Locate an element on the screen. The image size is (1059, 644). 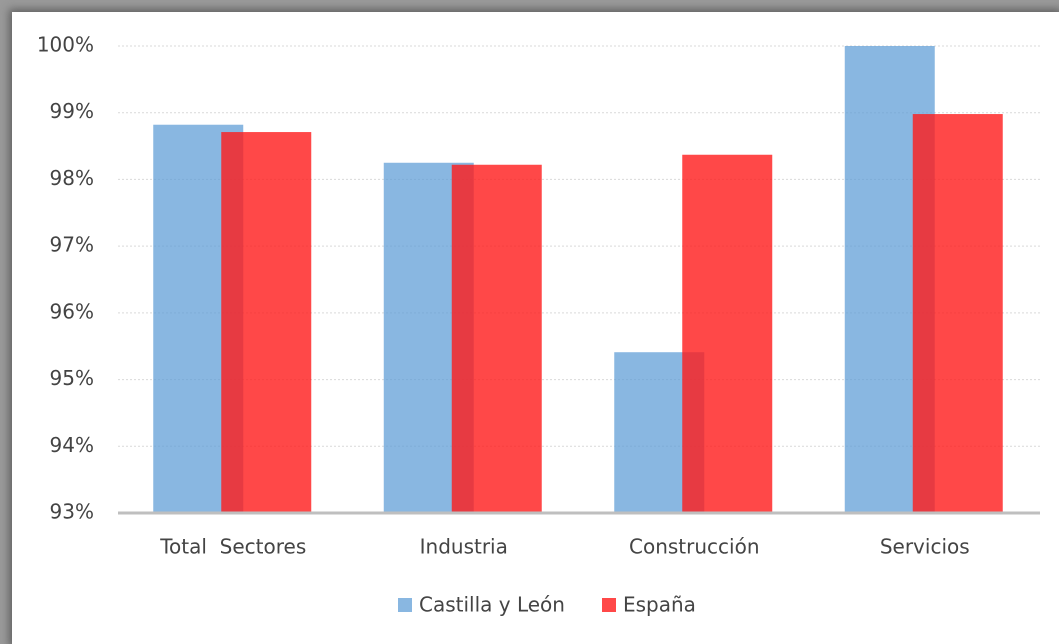
y-tick-label: 96% is located at coordinates (72, 311).